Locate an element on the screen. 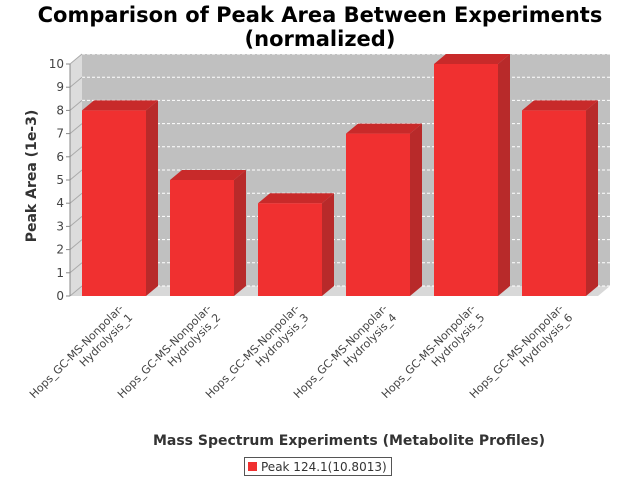 The height and width of the screenshot is (480, 640). y-tick-label: 8 is located at coordinates (60, 110).